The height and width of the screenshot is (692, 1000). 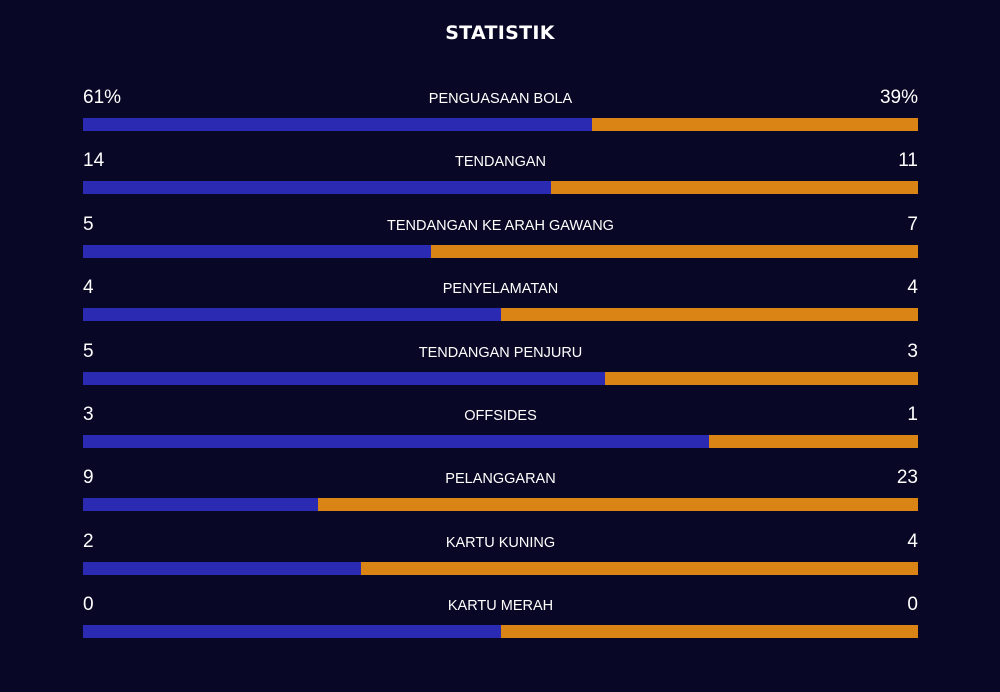 I want to click on home-value: 61%, so click(x=102, y=97).